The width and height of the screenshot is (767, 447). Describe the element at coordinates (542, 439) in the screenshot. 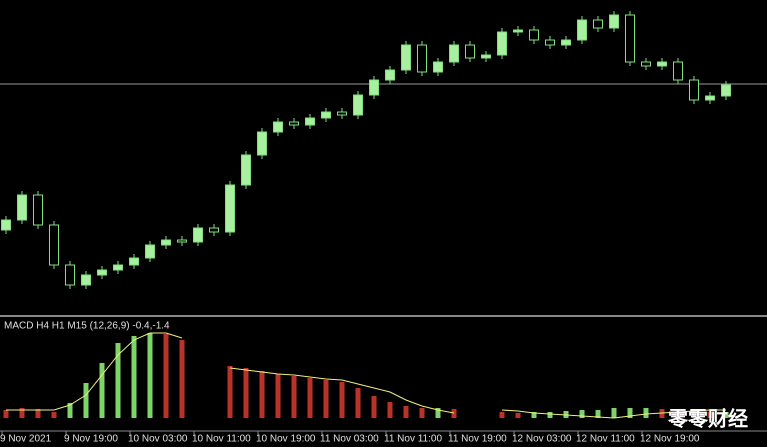

I see `time-label: 12 Nov 03:00` at that location.